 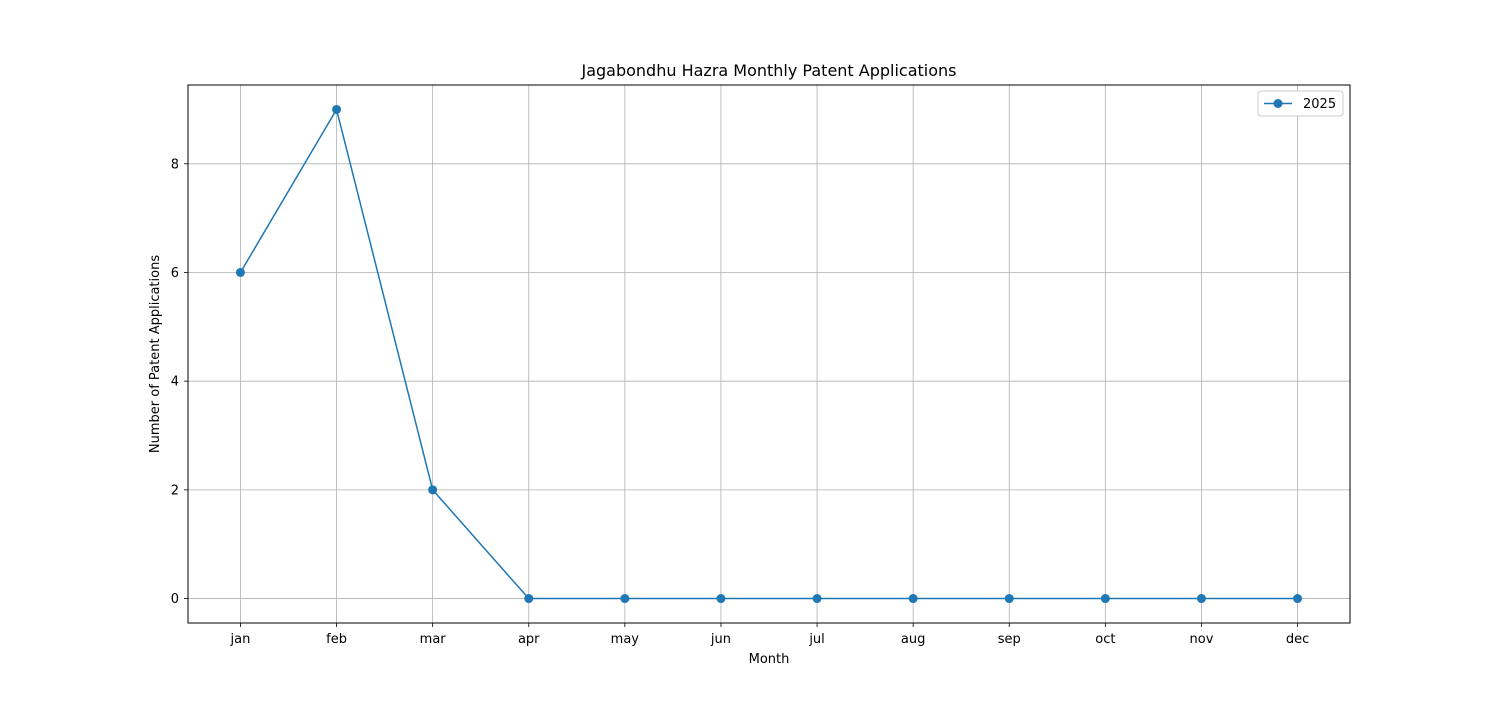 I want to click on x-tick-label-jan: jan, so click(x=240, y=639).